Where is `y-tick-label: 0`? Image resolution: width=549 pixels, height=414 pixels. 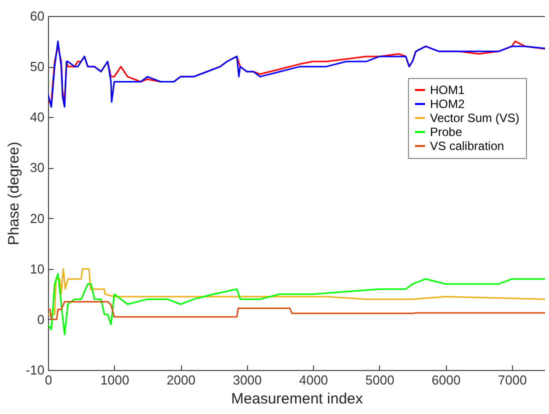 y-tick-label: 0 is located at coordinates (40, 319).